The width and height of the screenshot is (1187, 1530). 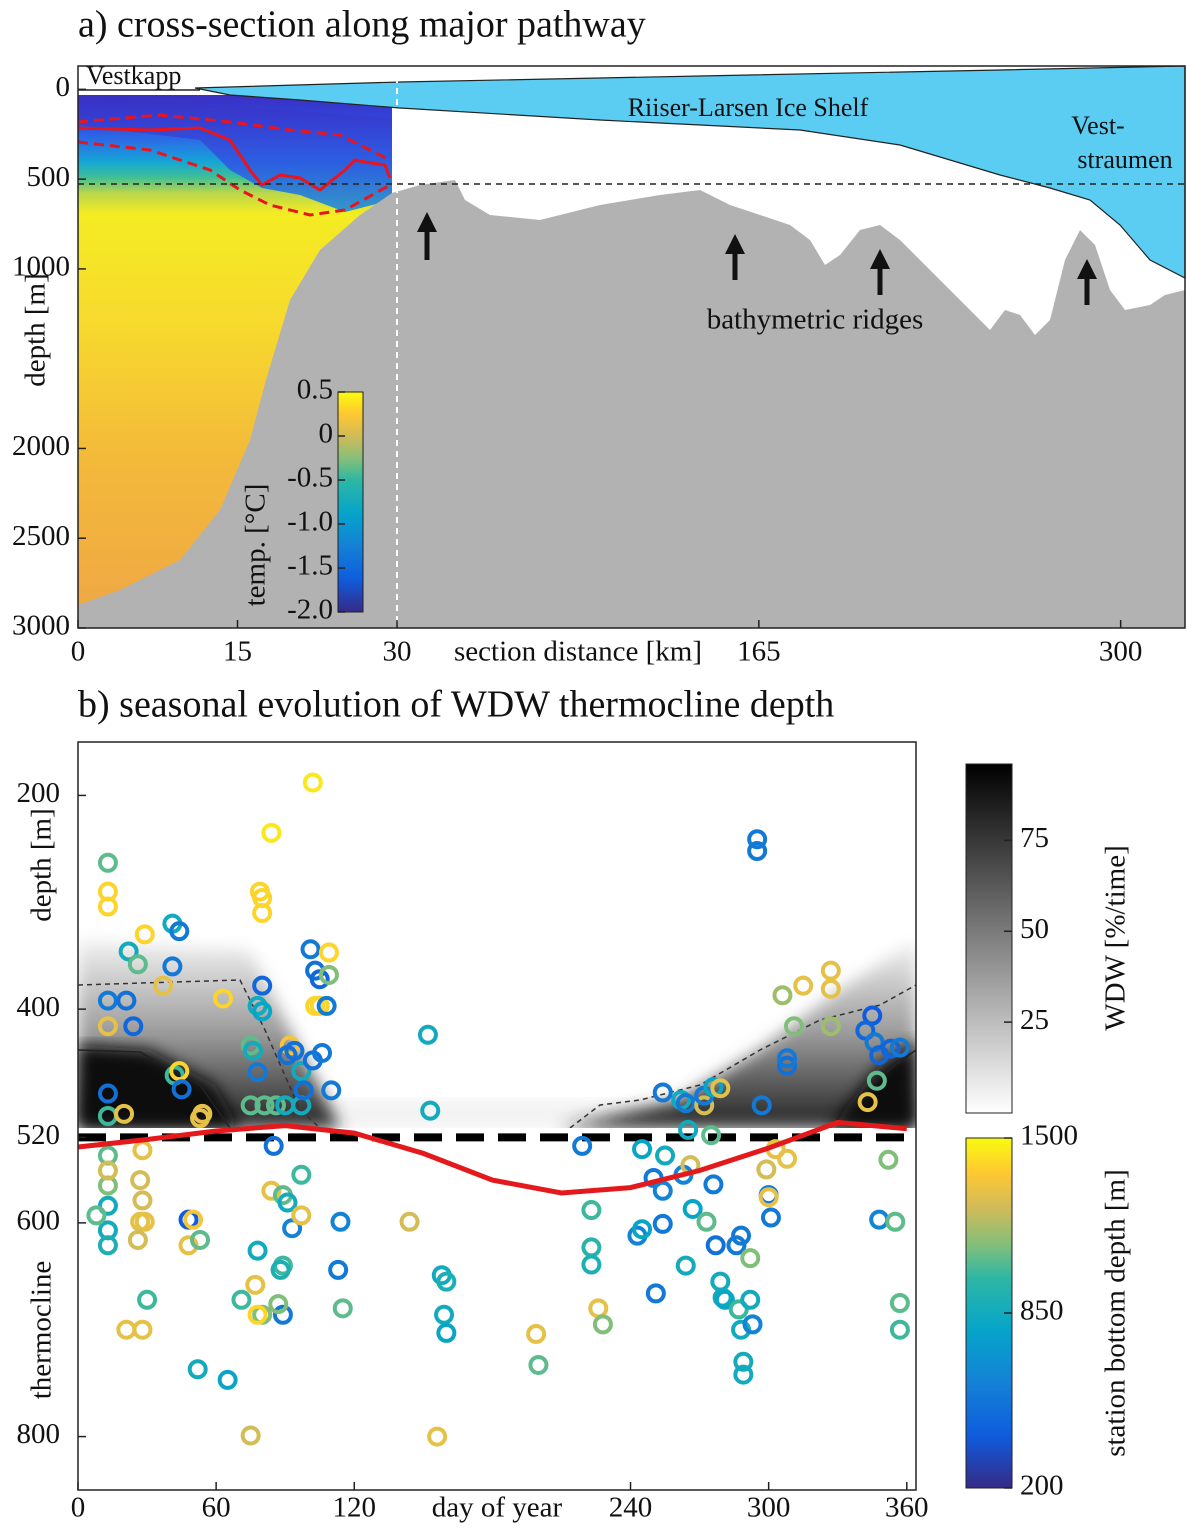 What do you see at coordinates (907, 1508) in the screenshot?
I see `x-tick-label: 360` at bounding box center [907, 1508].